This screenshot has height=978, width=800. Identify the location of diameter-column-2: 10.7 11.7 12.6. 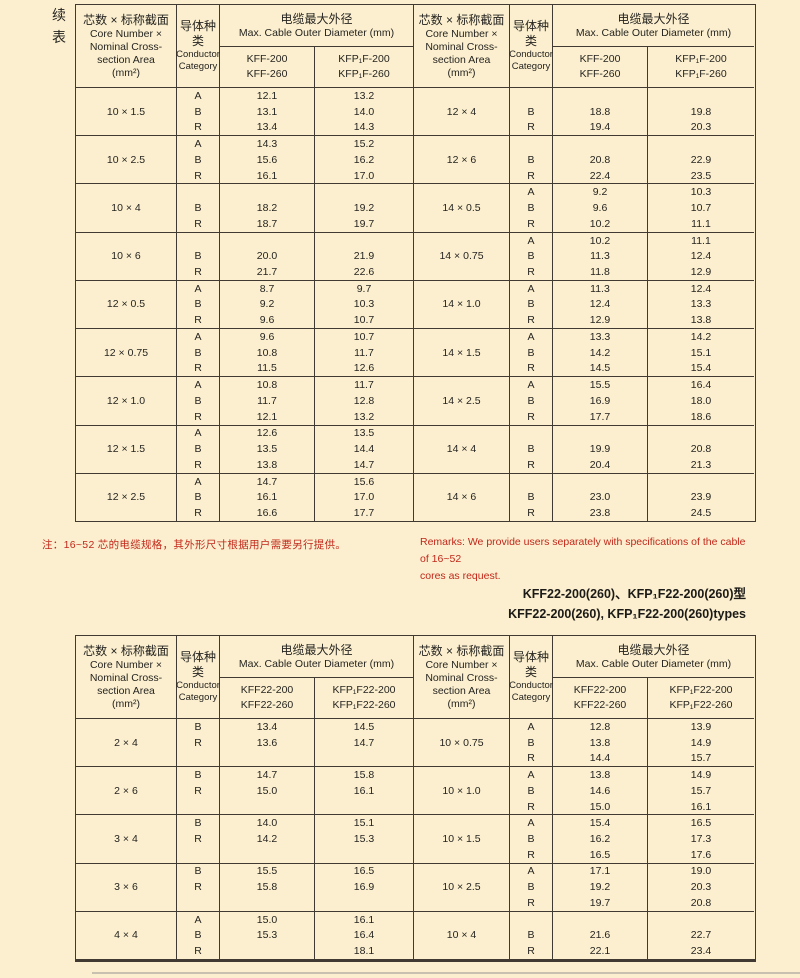
(364, 352).